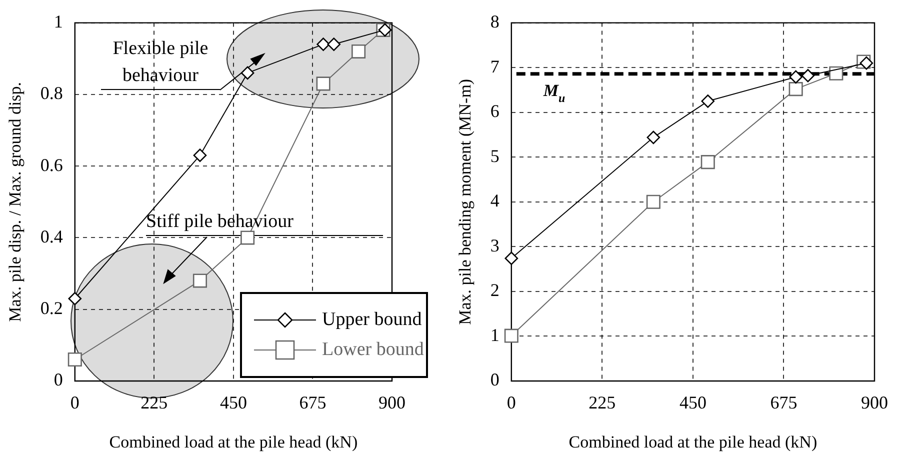 The image size is (900, 459). I want to click on y-tick-label: 3, so click(495, 245).